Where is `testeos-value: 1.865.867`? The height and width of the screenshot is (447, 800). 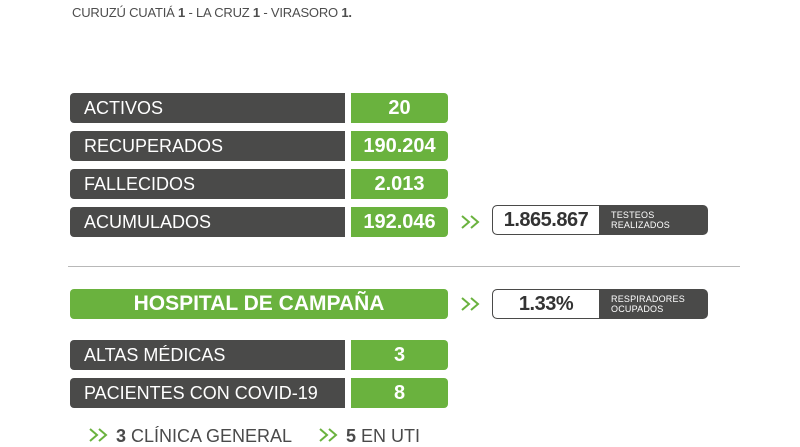
testeos-value: 1.865.867 is located at coordinates (546, 220).